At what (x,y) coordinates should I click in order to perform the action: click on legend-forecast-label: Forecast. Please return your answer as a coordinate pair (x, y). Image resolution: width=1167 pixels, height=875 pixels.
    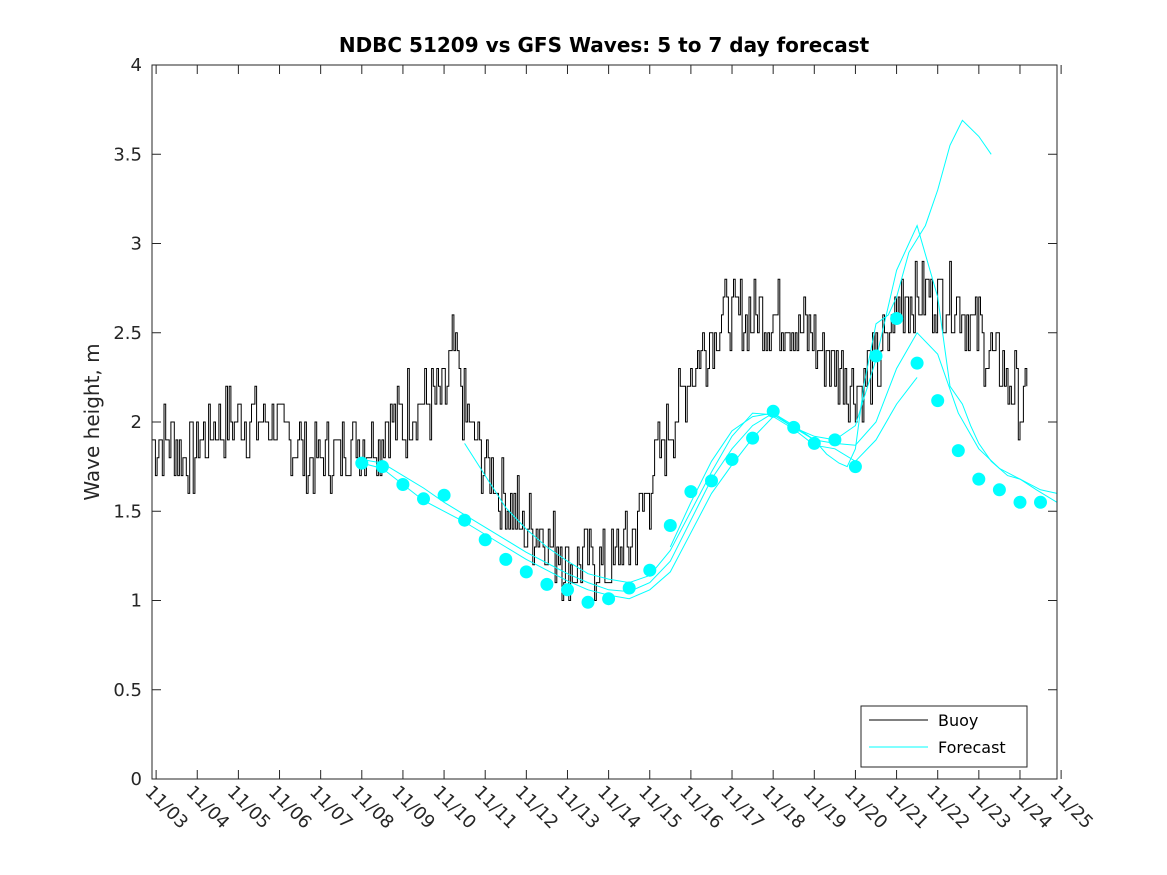
    Looking at the image, I should click on (972, 747).